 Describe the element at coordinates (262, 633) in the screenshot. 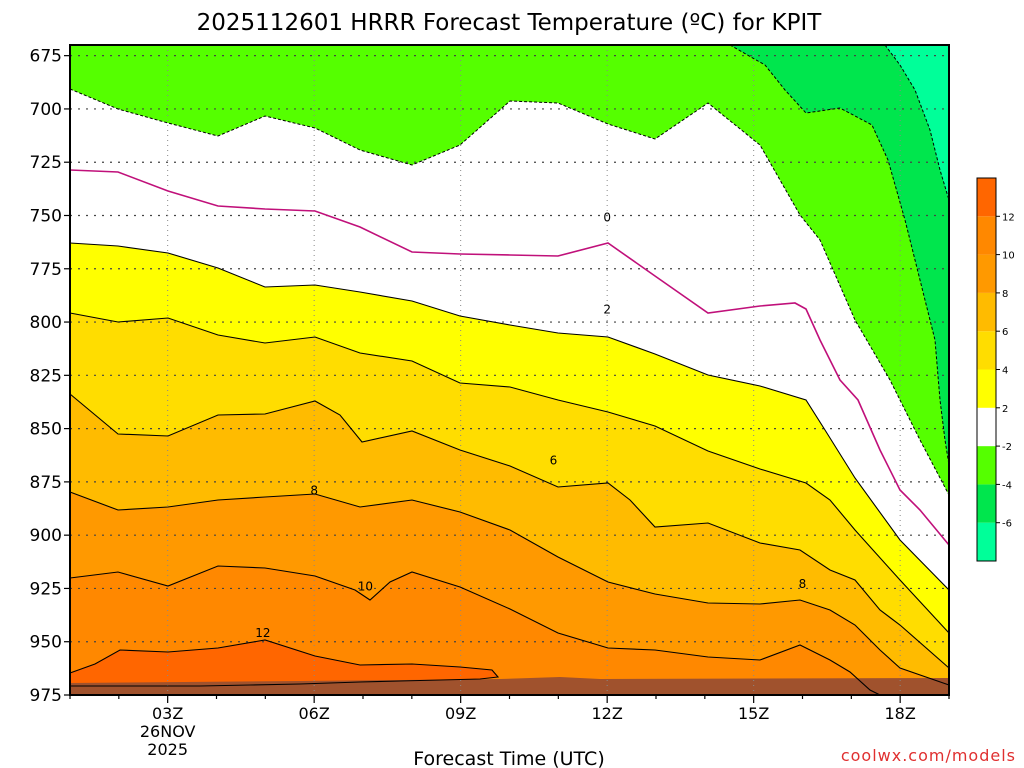

I see `contour-label: 12` at that location.